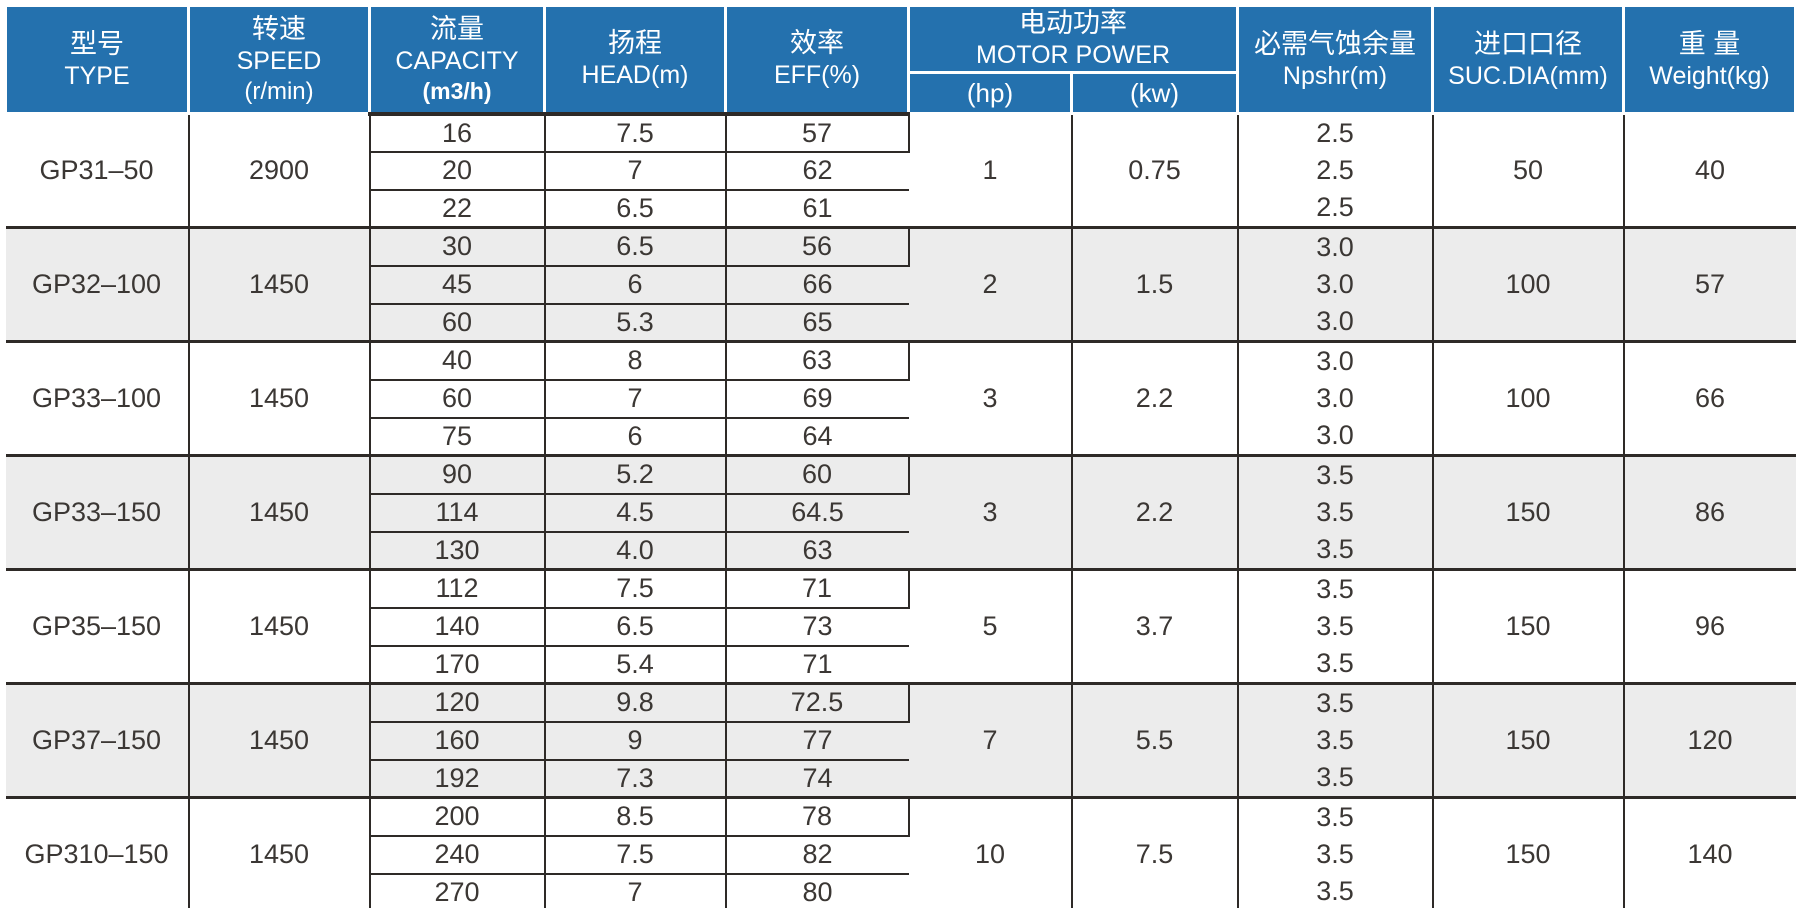 This screenshot has height=908, width=1796. What do you see at coordinates (635, 817) in the screenshot?
I see `head-cell: 8.5` at bounding box center [635, 817].